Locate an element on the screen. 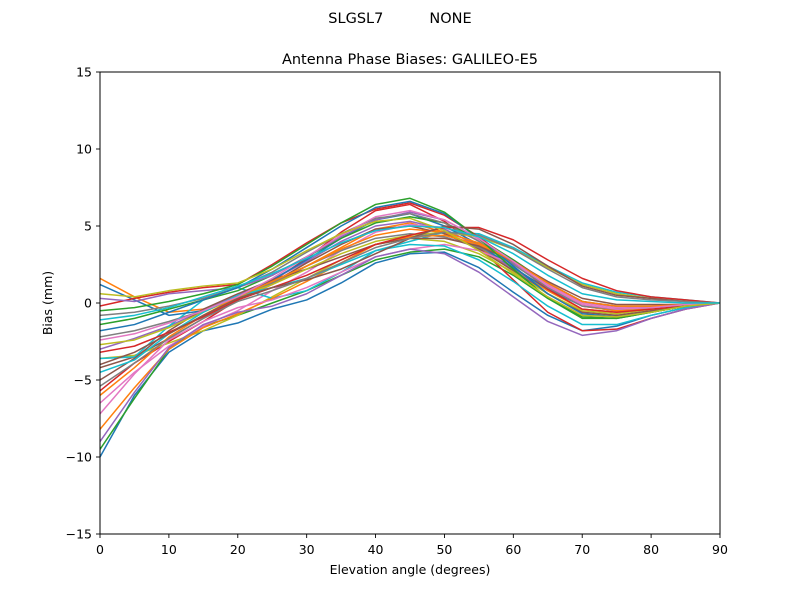 This screenshot has height=604, width=800. x-tick-label: 10 is located at coordinates (169, 549).